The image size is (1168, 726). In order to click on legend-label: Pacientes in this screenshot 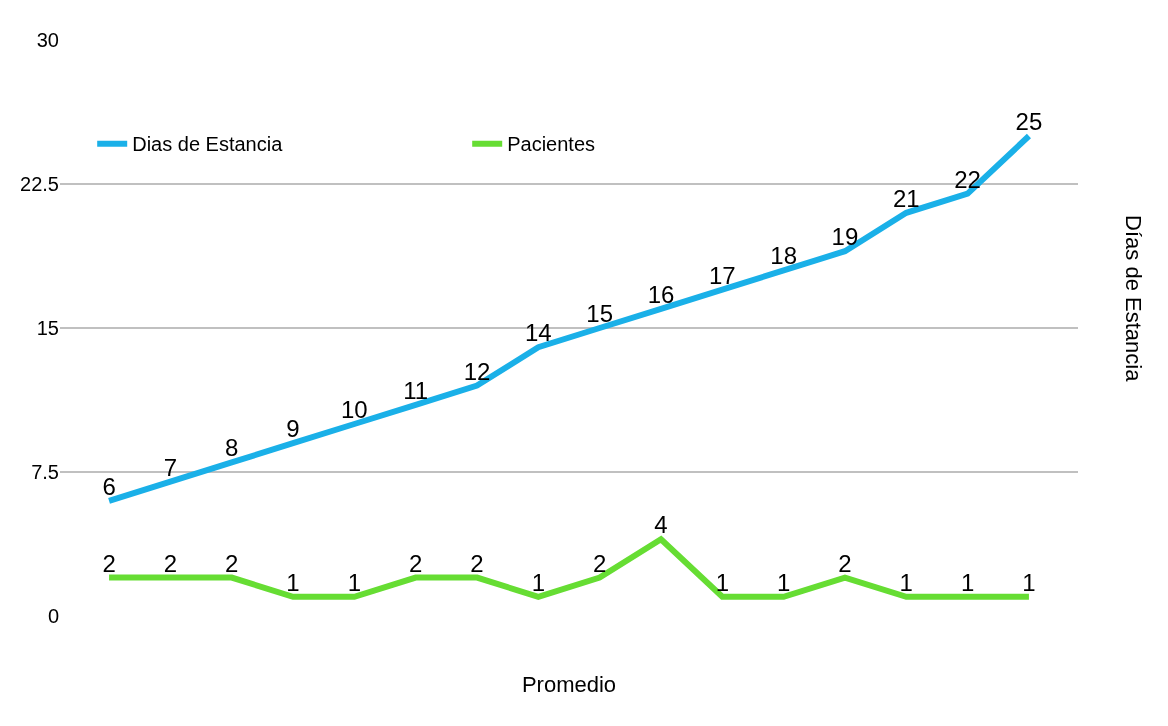, I will do `click(551, 144)`.